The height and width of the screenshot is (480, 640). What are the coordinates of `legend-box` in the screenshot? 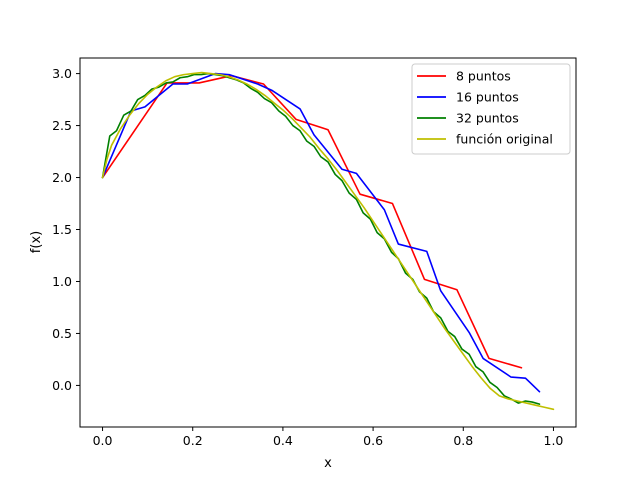 It's located at (491, 109).